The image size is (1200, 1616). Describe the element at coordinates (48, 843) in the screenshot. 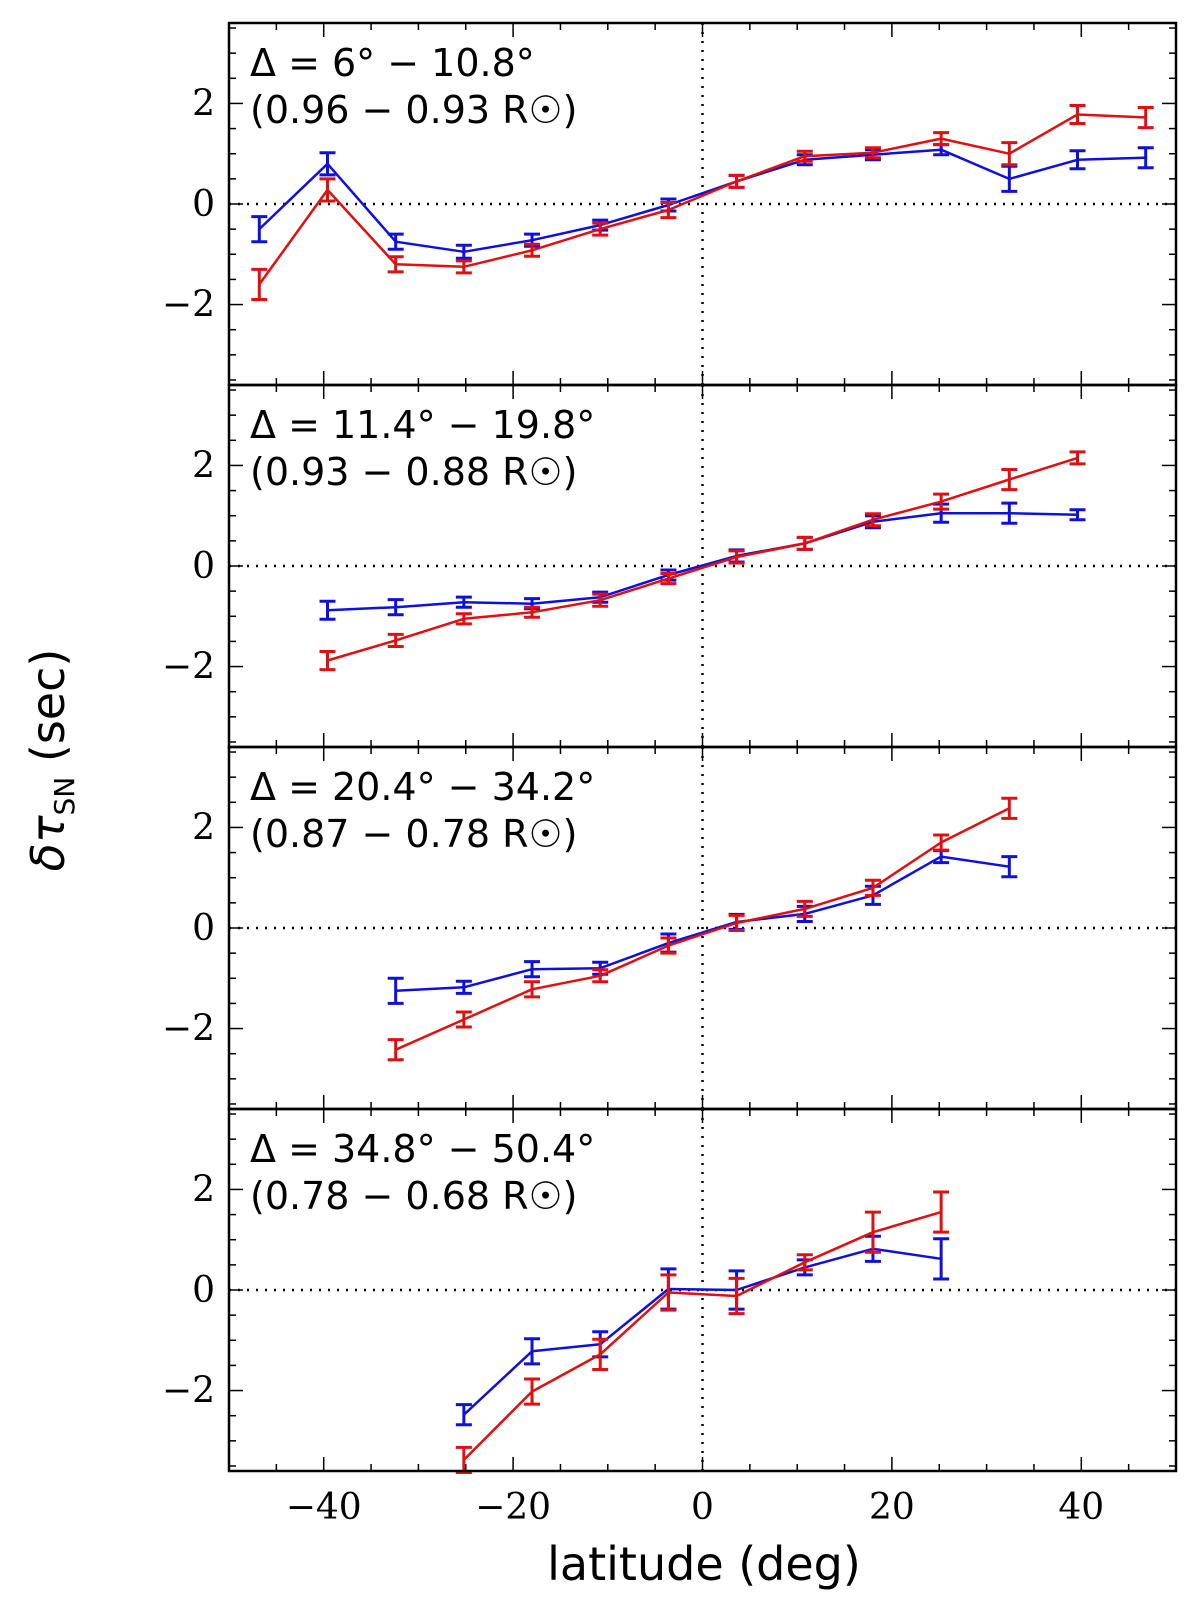

I see `y-axis-symbol: δτ` at that location.